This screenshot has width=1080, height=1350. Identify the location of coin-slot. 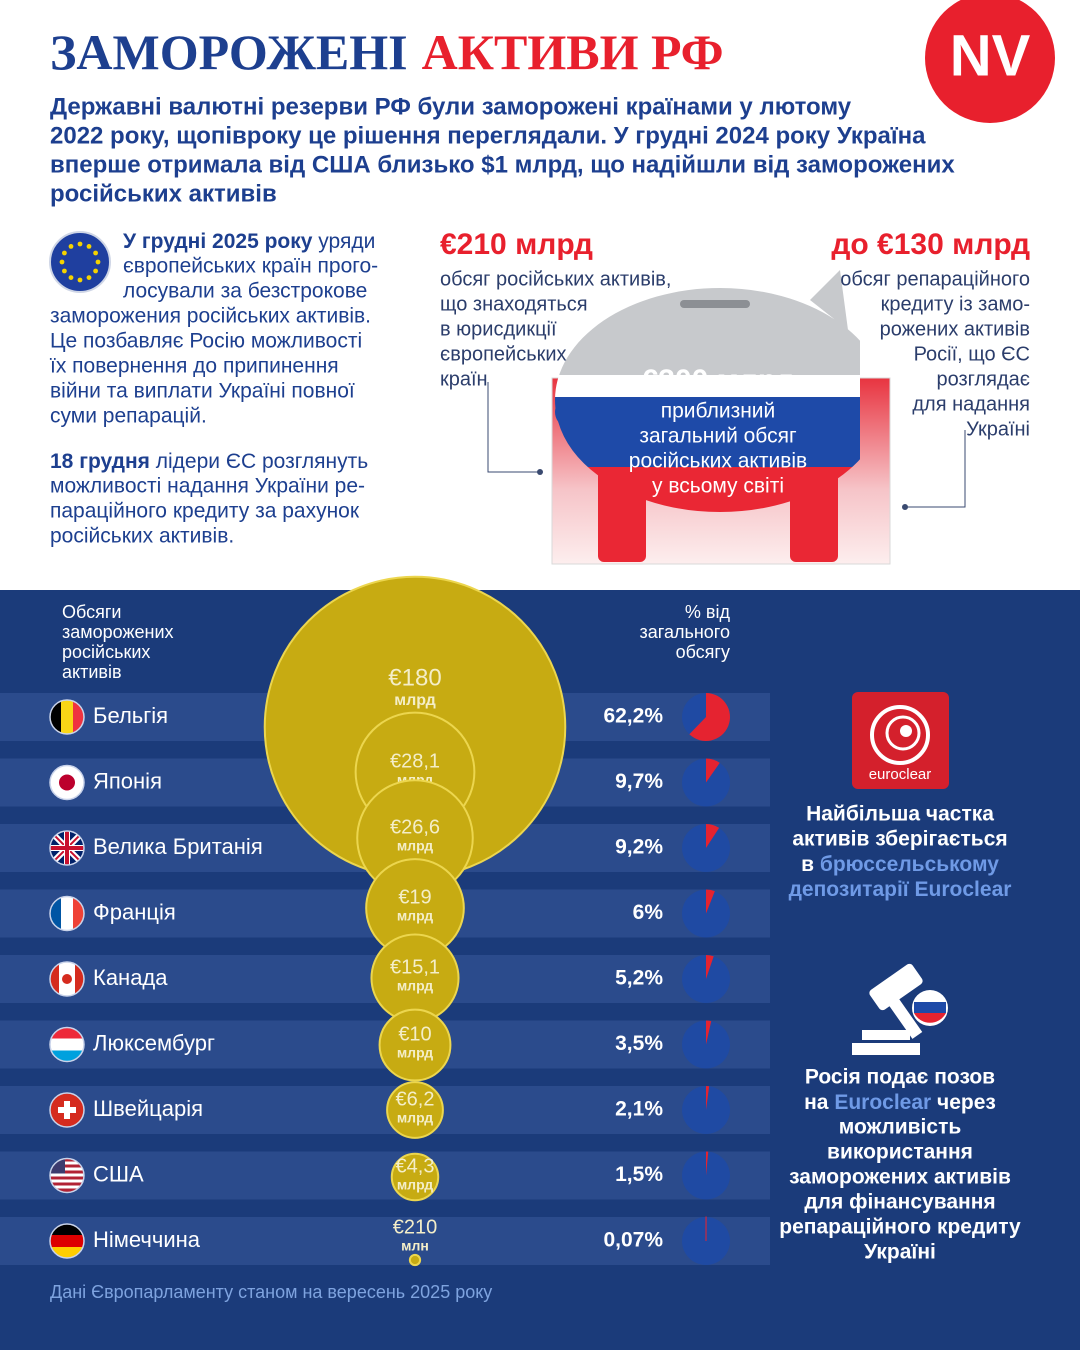
(715, 304).